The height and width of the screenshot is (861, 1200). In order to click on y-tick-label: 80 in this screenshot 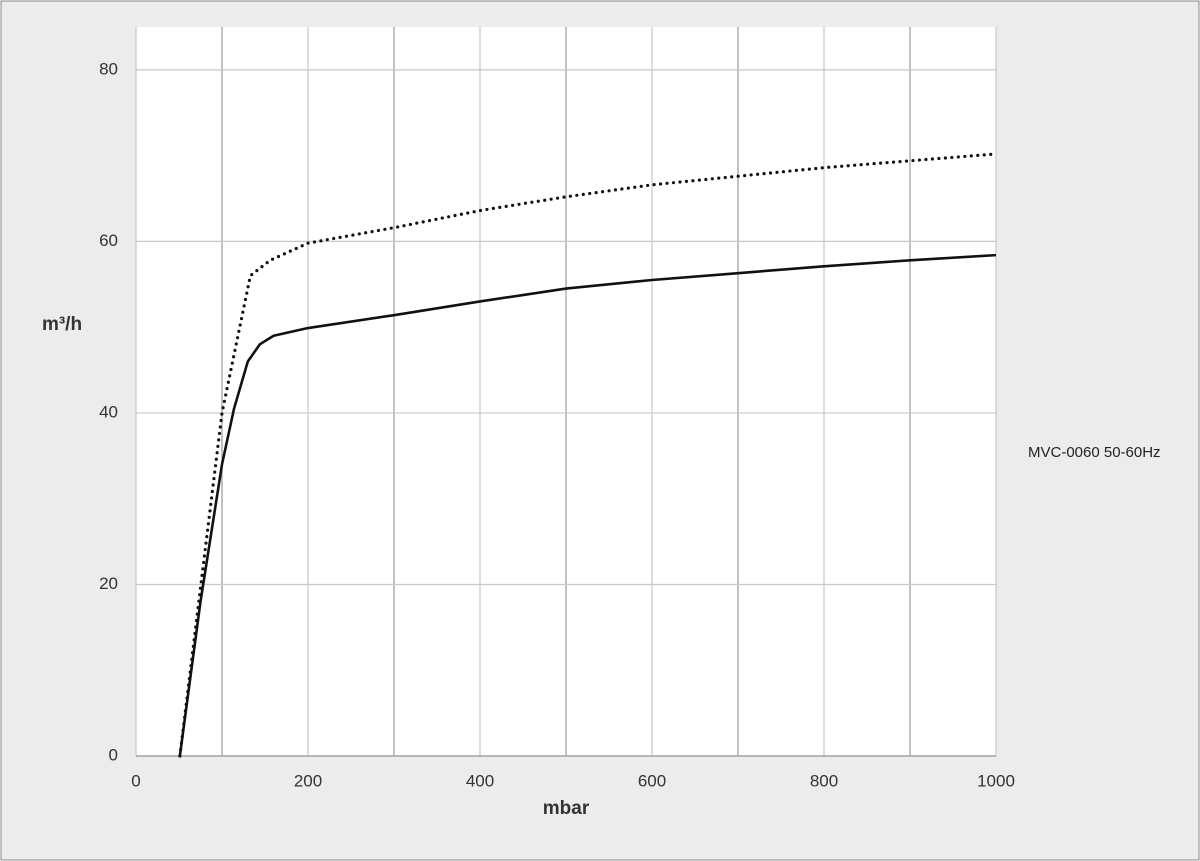, I will do `click(108, 68)`.